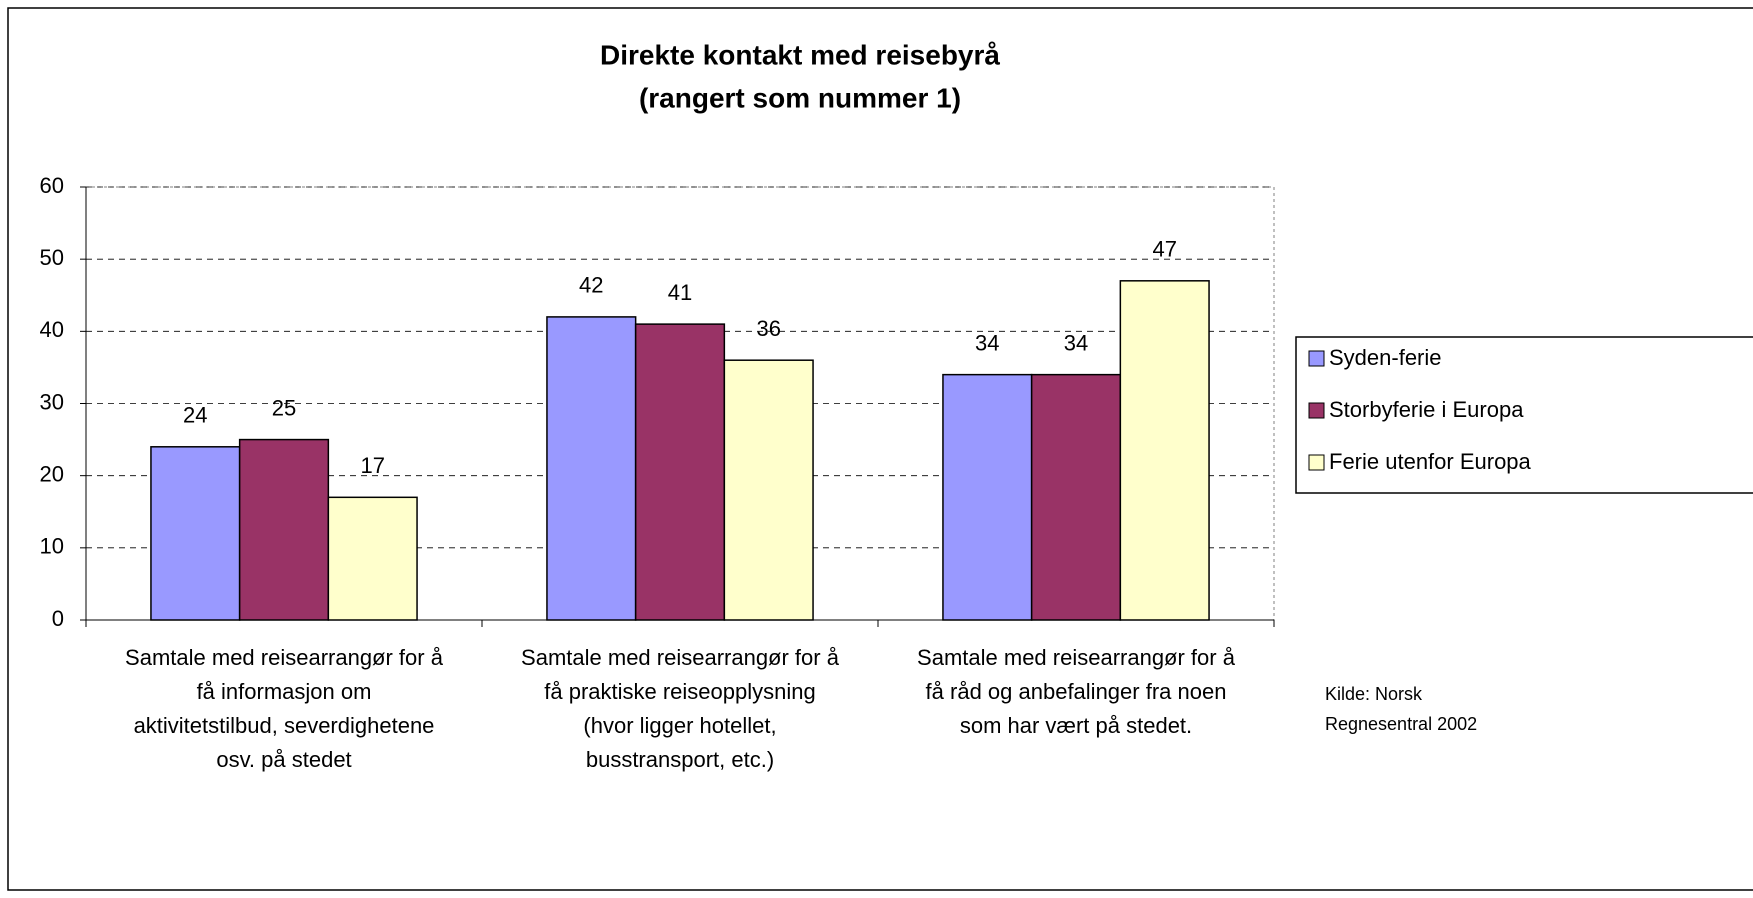  What do you see at coordinates (1076, 725) in the screenshot?
I see `x-tick-label: som har vært på stedet.` at bounding box center [1076, 725].